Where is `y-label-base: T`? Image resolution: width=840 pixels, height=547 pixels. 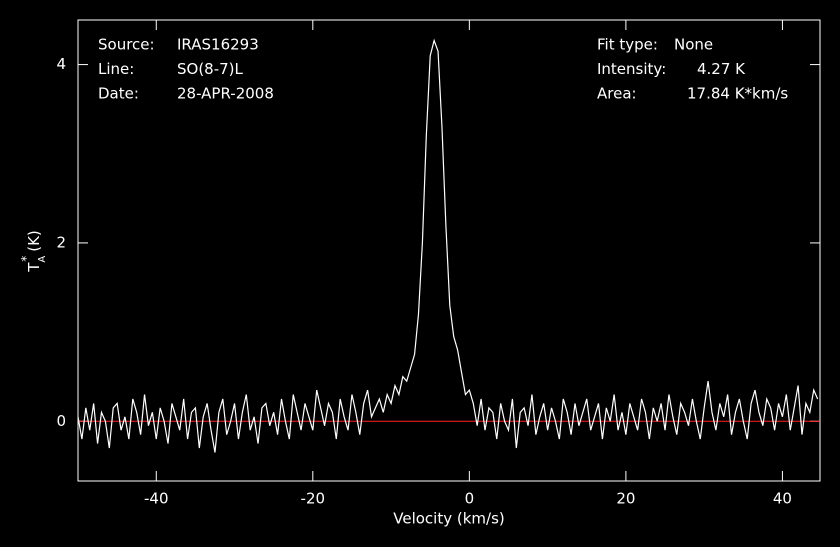
y-label-base: T is located at coordinates (34, 267).